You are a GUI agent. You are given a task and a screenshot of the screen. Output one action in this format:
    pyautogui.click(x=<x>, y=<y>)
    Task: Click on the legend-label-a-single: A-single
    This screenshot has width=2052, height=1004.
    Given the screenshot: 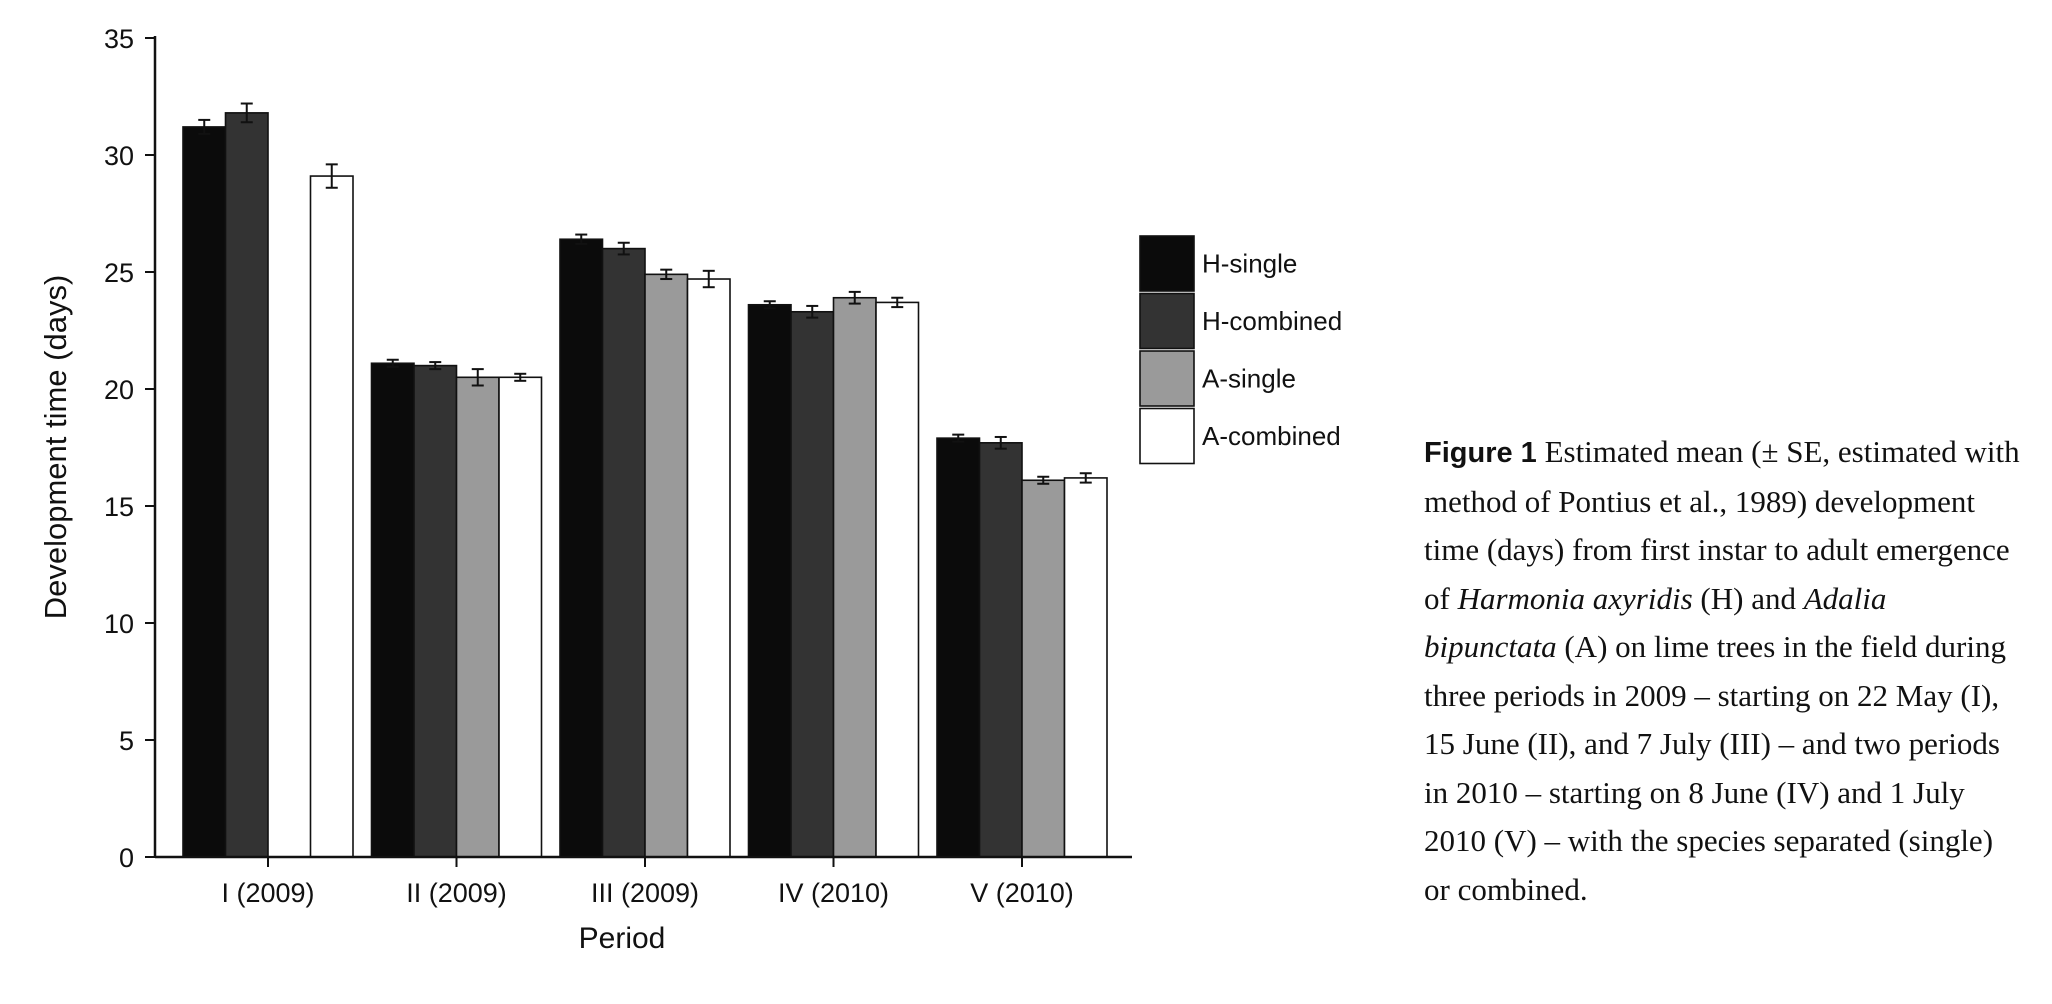 What is the action you would take?
    pyautogui.click(x=1249, y=379)
    